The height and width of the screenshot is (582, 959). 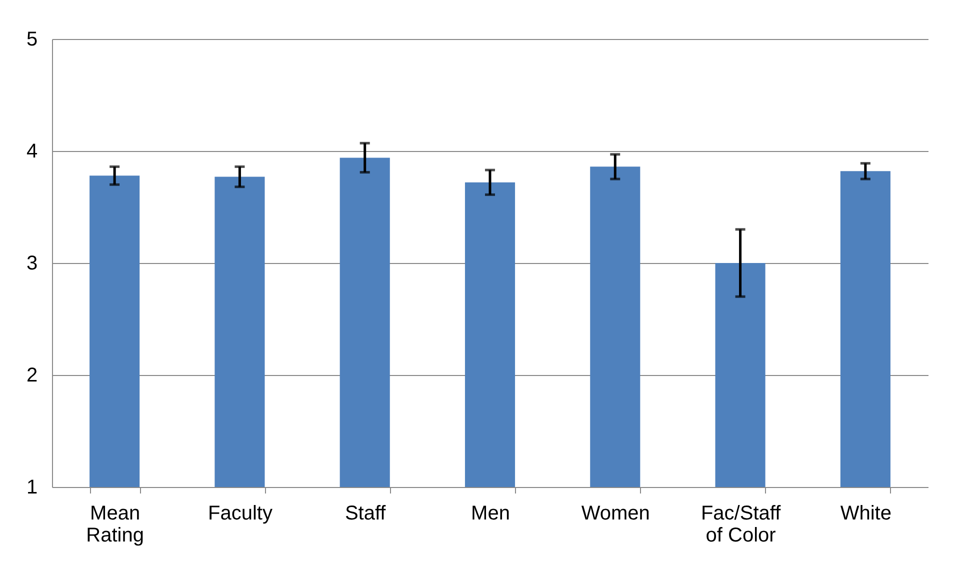 What do you see at coordinates (32, 151) in the screenshot?
I see `y-tick-label: 4` at bounding box center [32, 151].